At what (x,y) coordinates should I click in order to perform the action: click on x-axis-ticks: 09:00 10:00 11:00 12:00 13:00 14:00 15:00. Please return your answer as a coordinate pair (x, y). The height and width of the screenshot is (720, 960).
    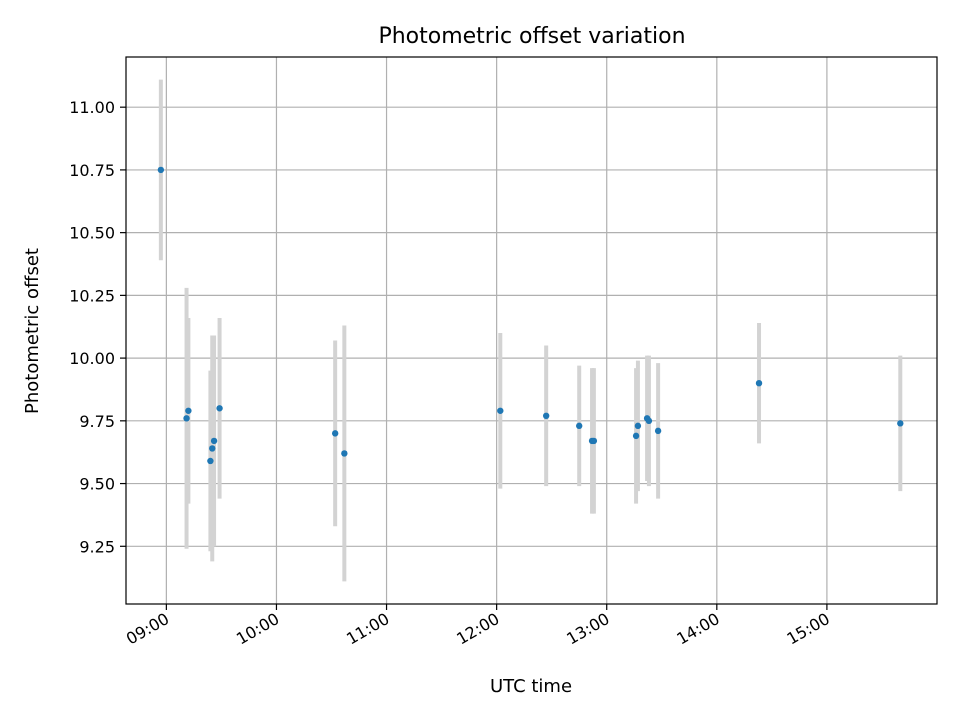
    Looking at the image, I should click on (478, 626).